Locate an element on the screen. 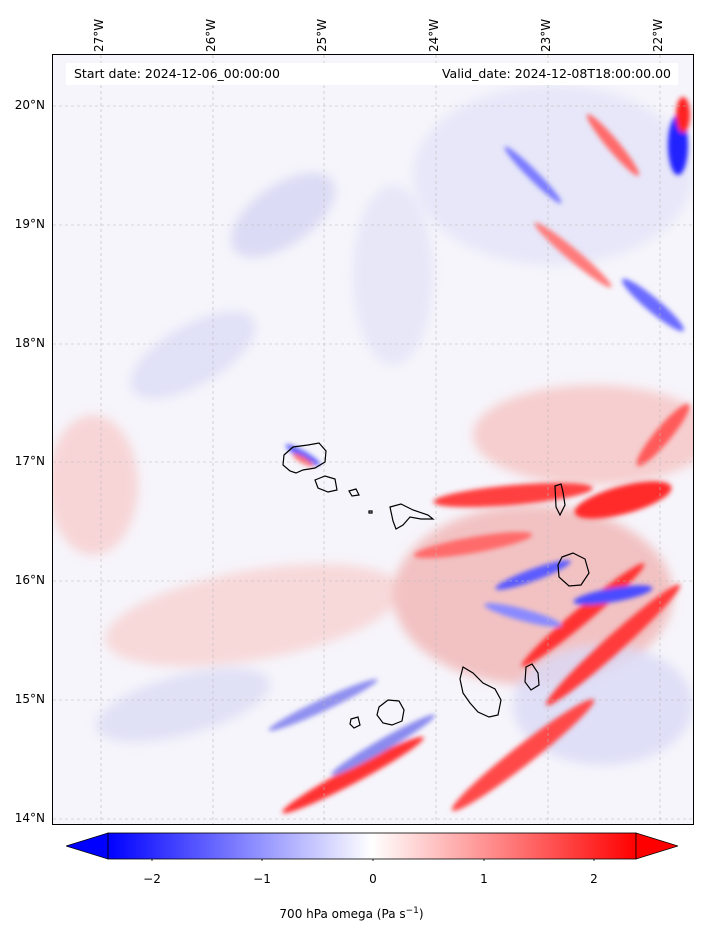 The width and height of the screenshot is (703, 936). lat-label-17n: 17°N is located at coordinates (29, 461).